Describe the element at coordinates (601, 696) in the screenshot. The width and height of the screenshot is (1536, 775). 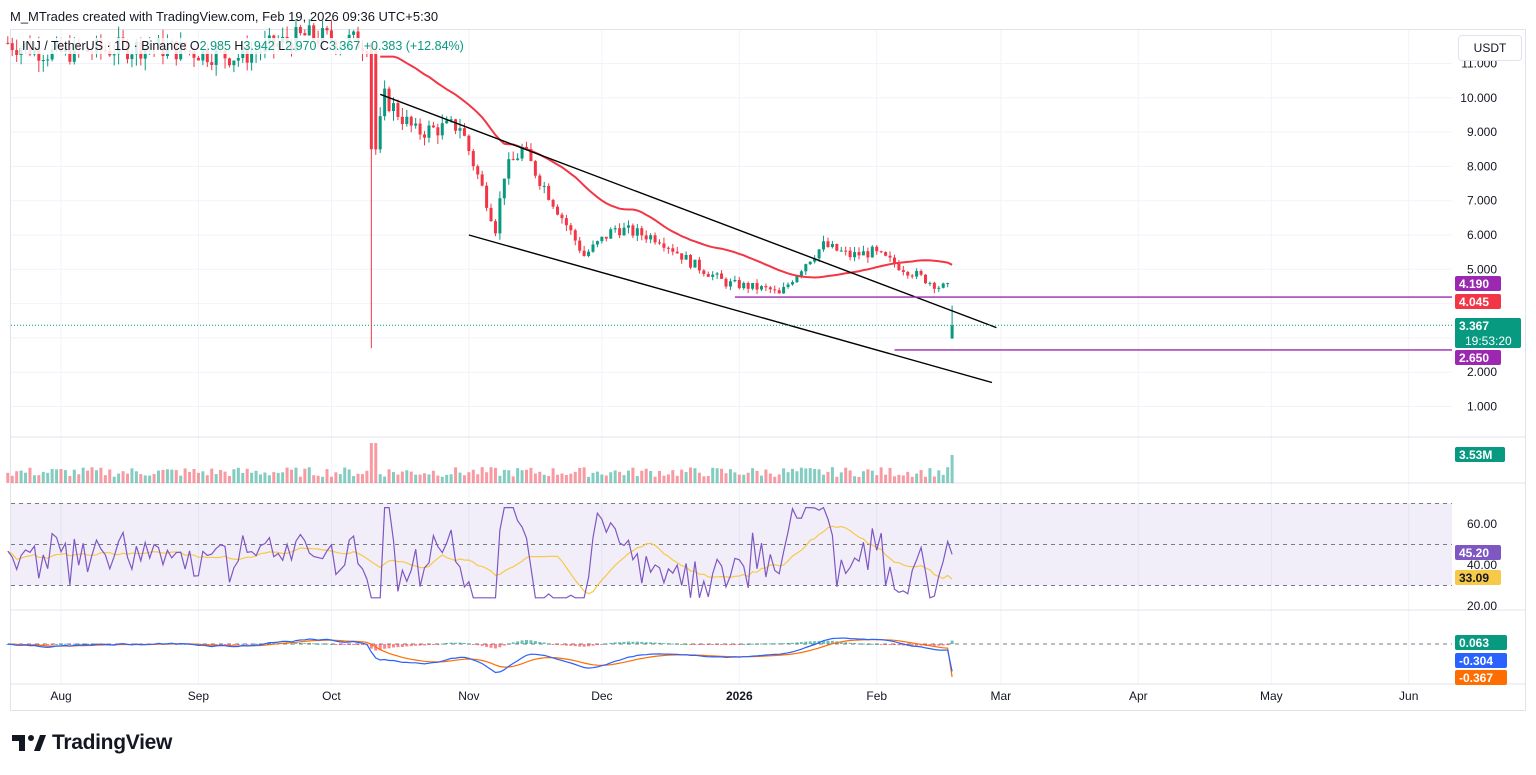
I see `time-axis-tick: Dec` at that location.